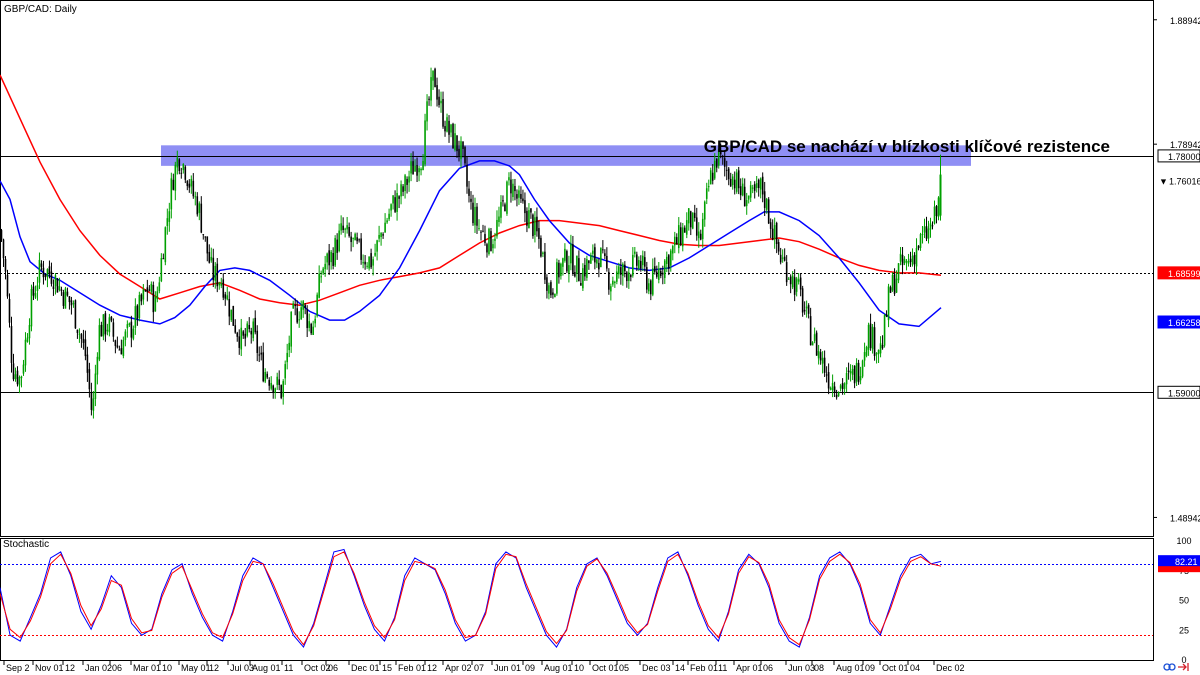 This screenshot has width=1200, height=675. I want to click on time-tick-label: 04, so click(915, 668).